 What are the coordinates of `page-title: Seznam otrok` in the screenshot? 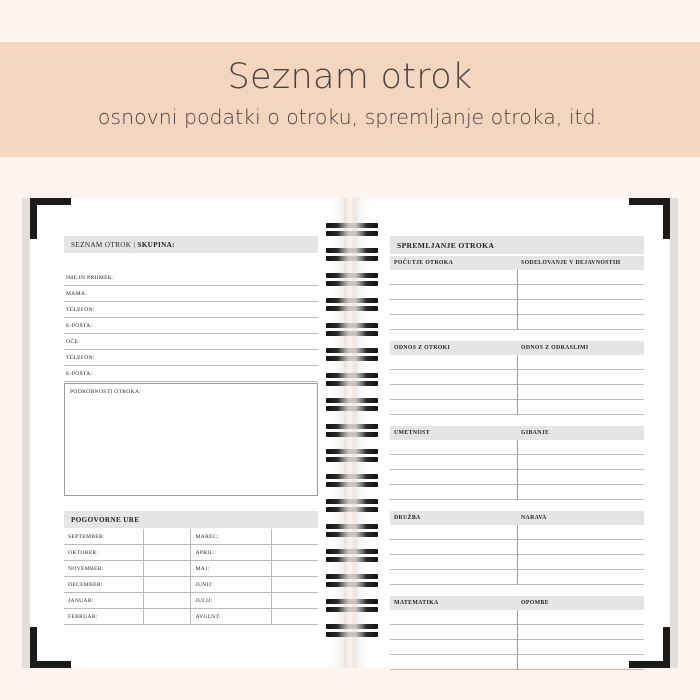 It's located at (350, 77).